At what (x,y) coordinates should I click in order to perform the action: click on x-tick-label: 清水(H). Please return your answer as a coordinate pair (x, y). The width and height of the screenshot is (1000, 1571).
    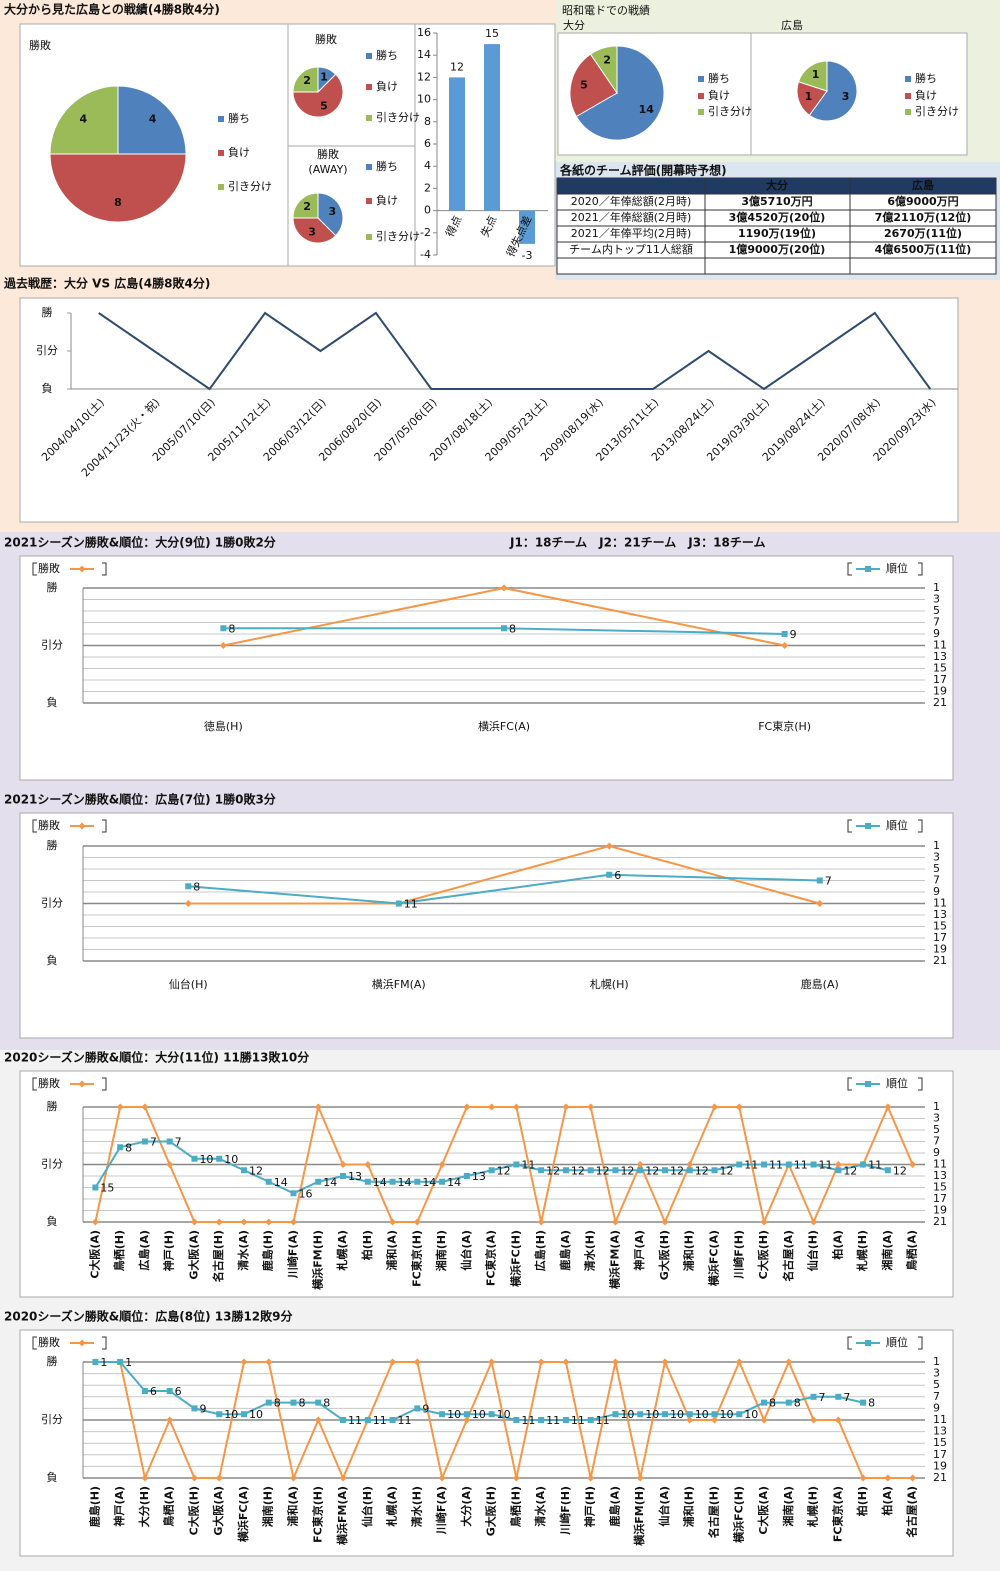
    Looking at the image, I should click on (416, 1506).